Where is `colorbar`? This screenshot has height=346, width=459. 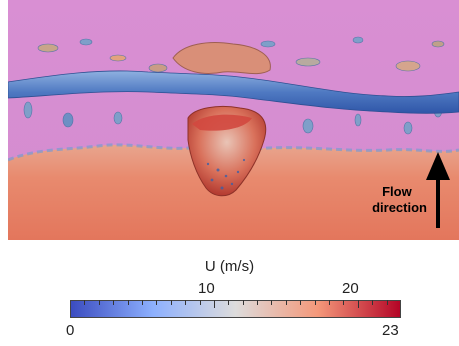 colorbar is located at coordinates (235, 309).